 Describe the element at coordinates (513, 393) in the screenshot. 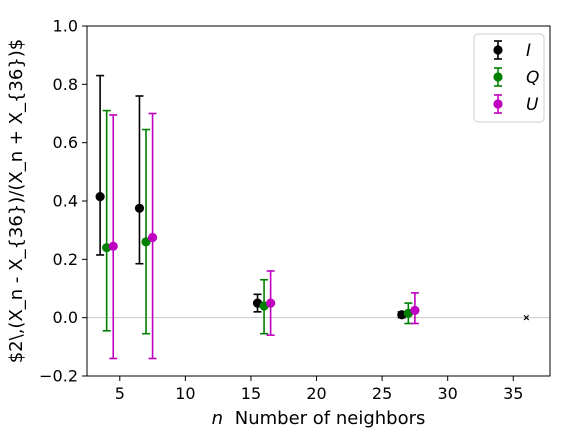

I see `x-tick-label: 35` at that location.